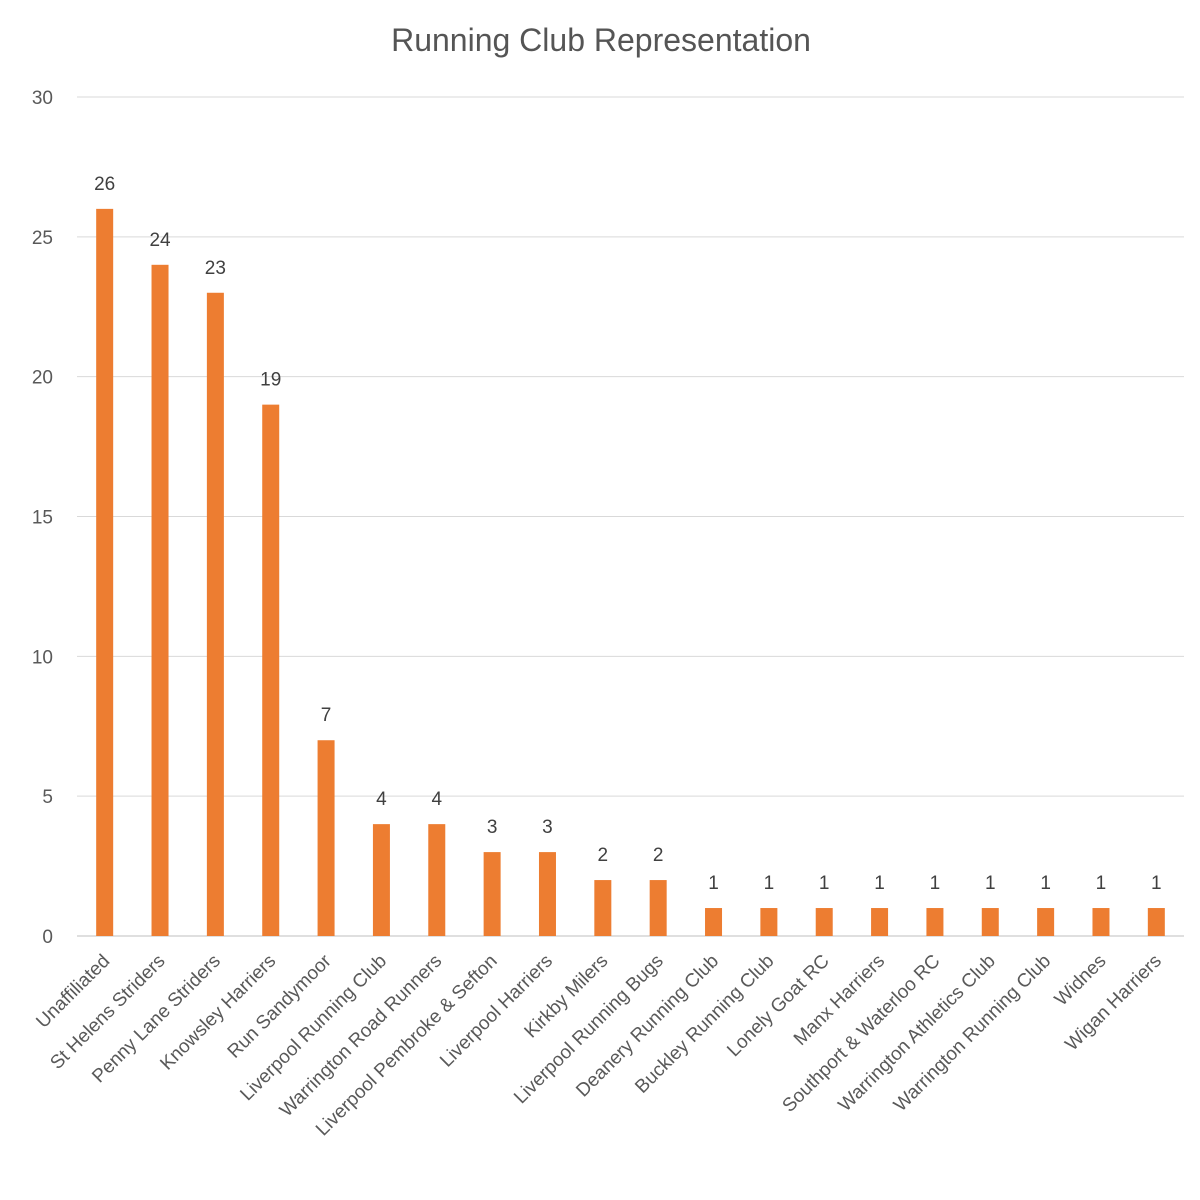  I want to click on x-tick-label: Wigan Harriers, so click(1113, 1003).